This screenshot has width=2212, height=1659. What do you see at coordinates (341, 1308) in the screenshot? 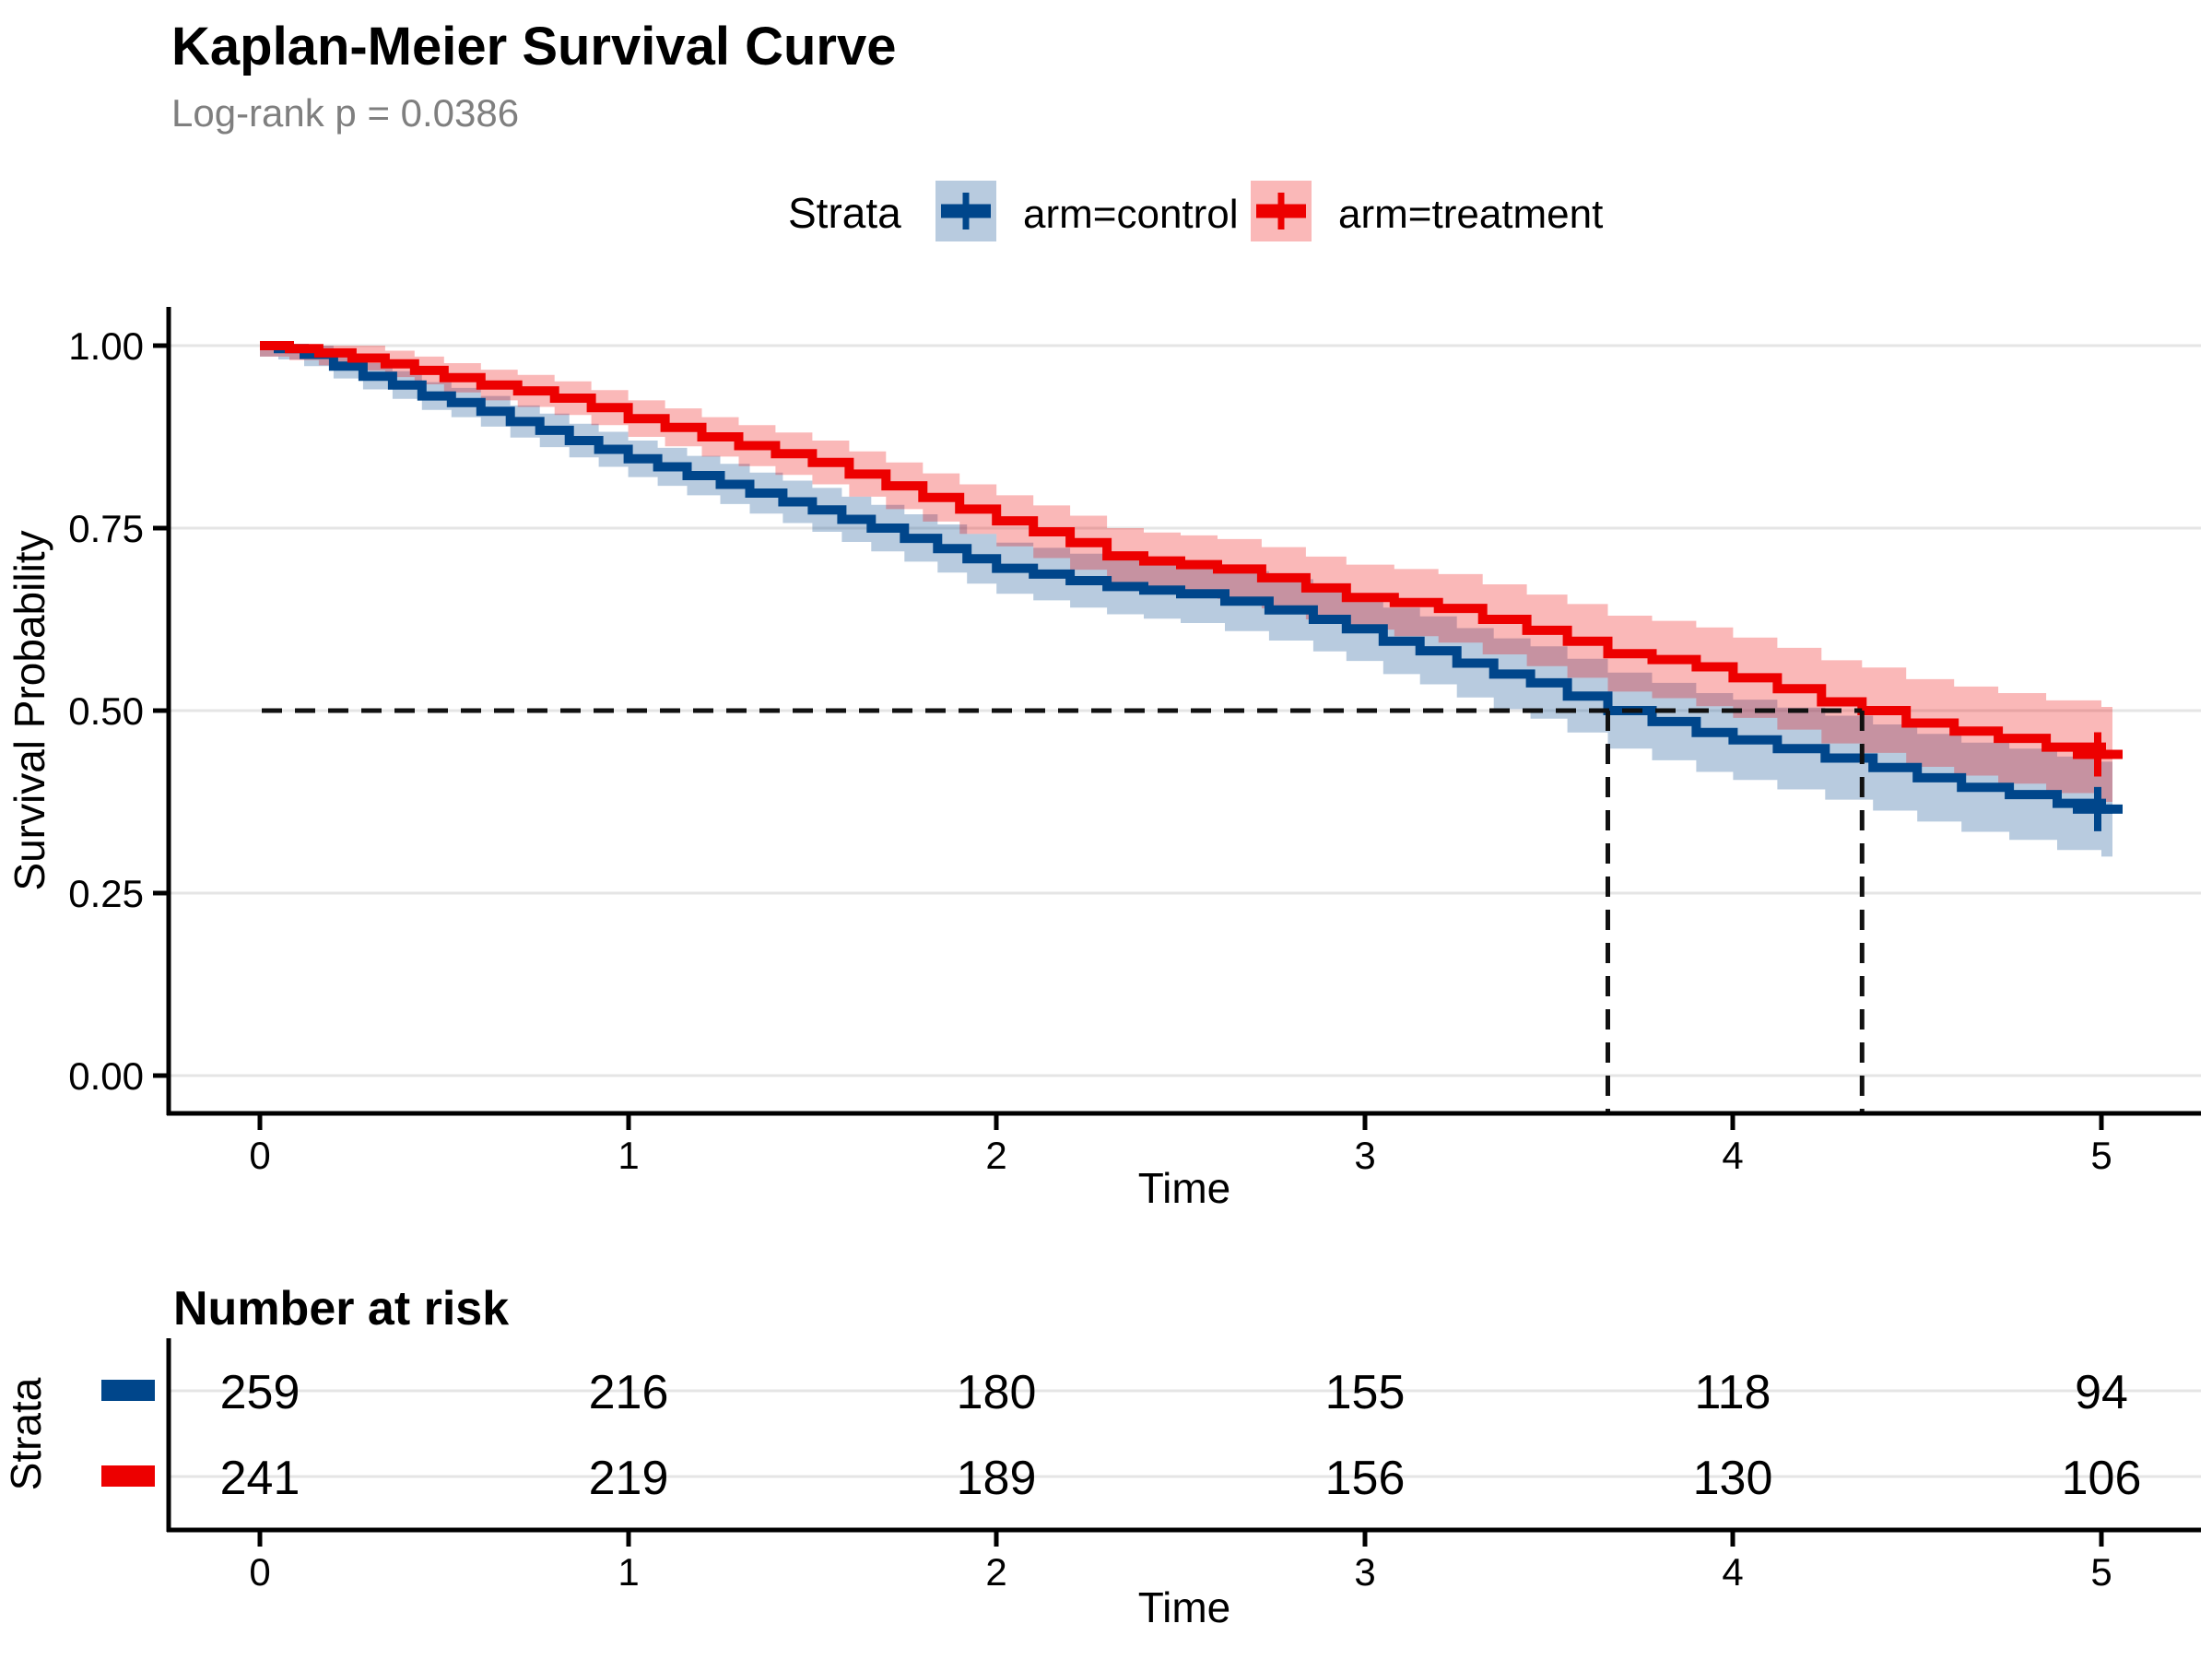
I see `risk-table-title: Number at risk` at bounding box center [341, 1308].